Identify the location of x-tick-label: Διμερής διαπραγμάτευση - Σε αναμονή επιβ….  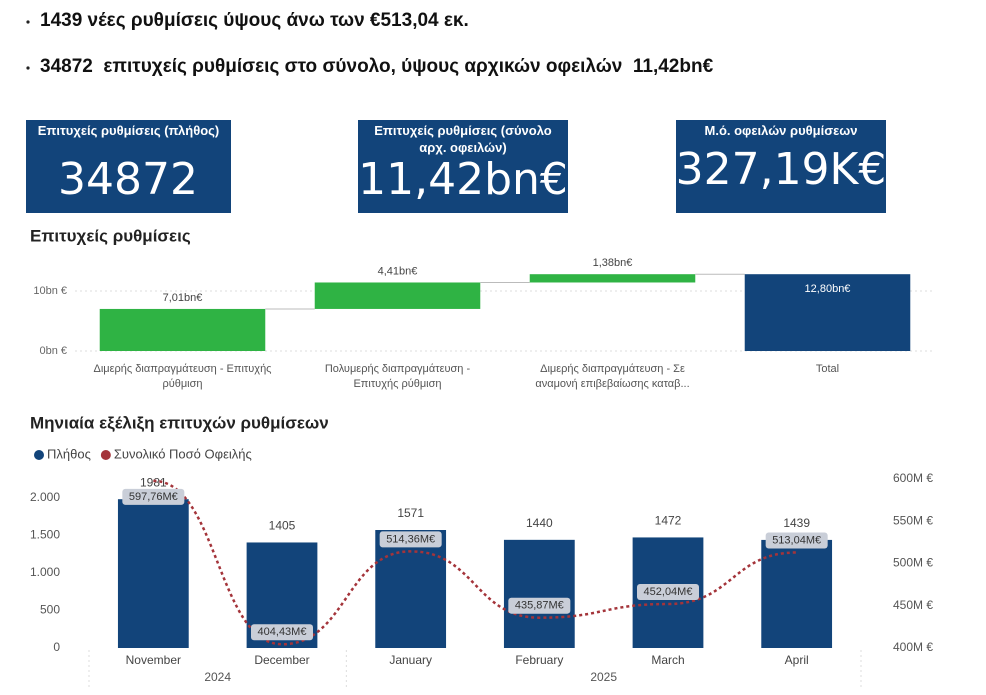
(612, 376).